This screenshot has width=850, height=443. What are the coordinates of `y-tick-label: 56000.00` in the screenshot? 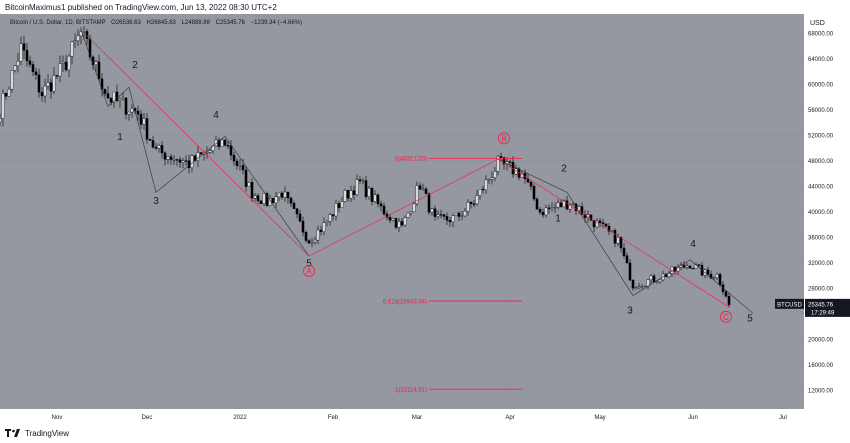 It's located at (821, 111).